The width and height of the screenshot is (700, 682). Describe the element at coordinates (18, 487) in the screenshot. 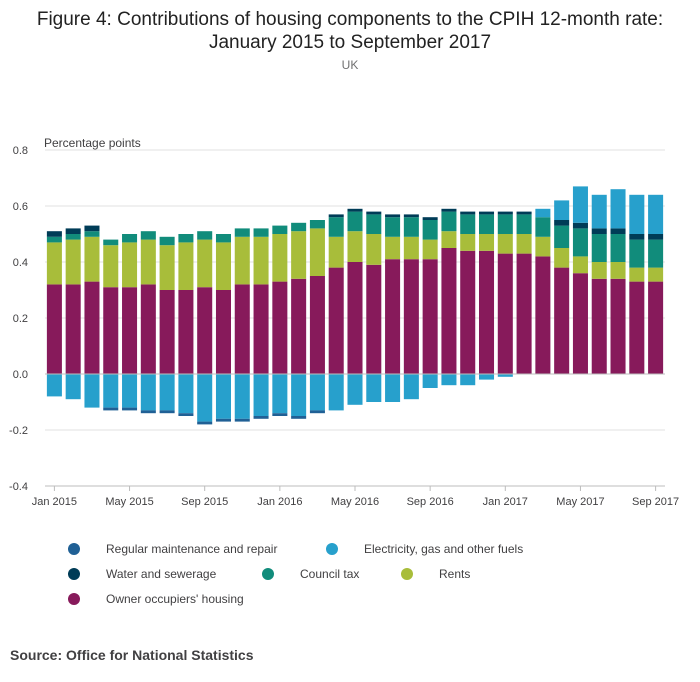

I see `y-tick-label: -0.4` at that location.